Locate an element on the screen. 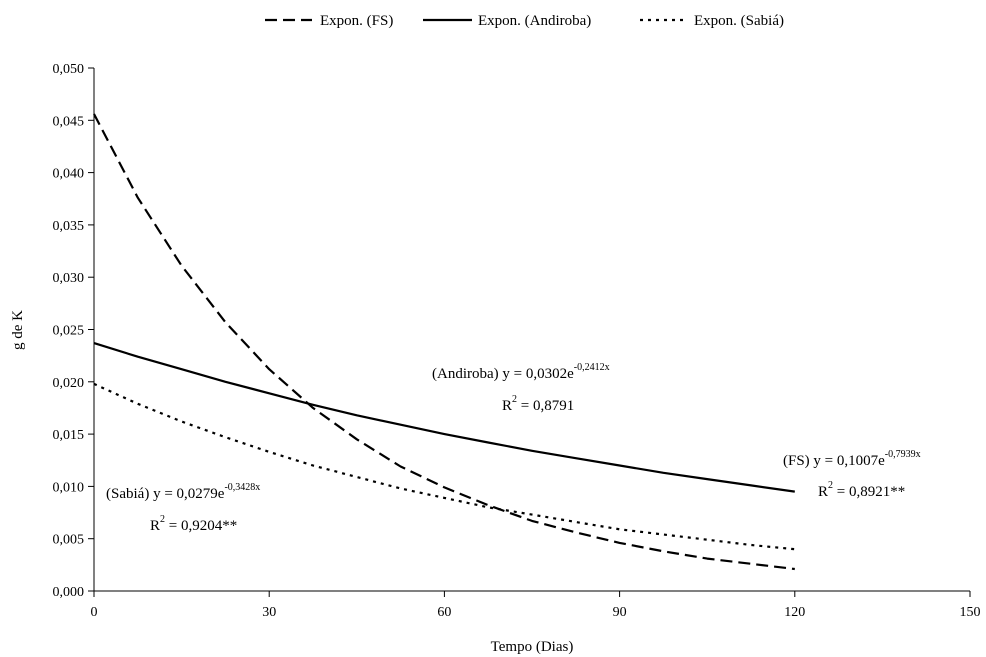 The height and width of the screenshot is (657, 986). annotation-fs-r2: R2 = 0,8921** is located at coordinates (861, 490).